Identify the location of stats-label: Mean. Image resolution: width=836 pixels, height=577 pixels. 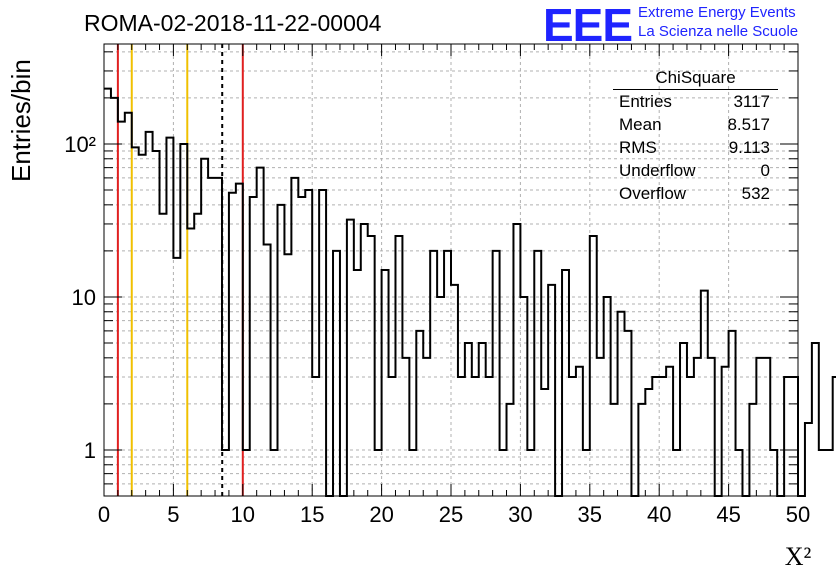
(640, 124).